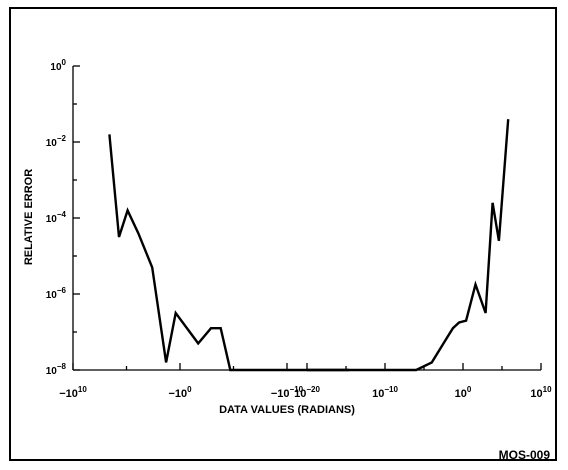  What do you see at coordinates (180, 392) in the screenshot?
I see `x-tick-label: −100` at bounding box center [180, 392].